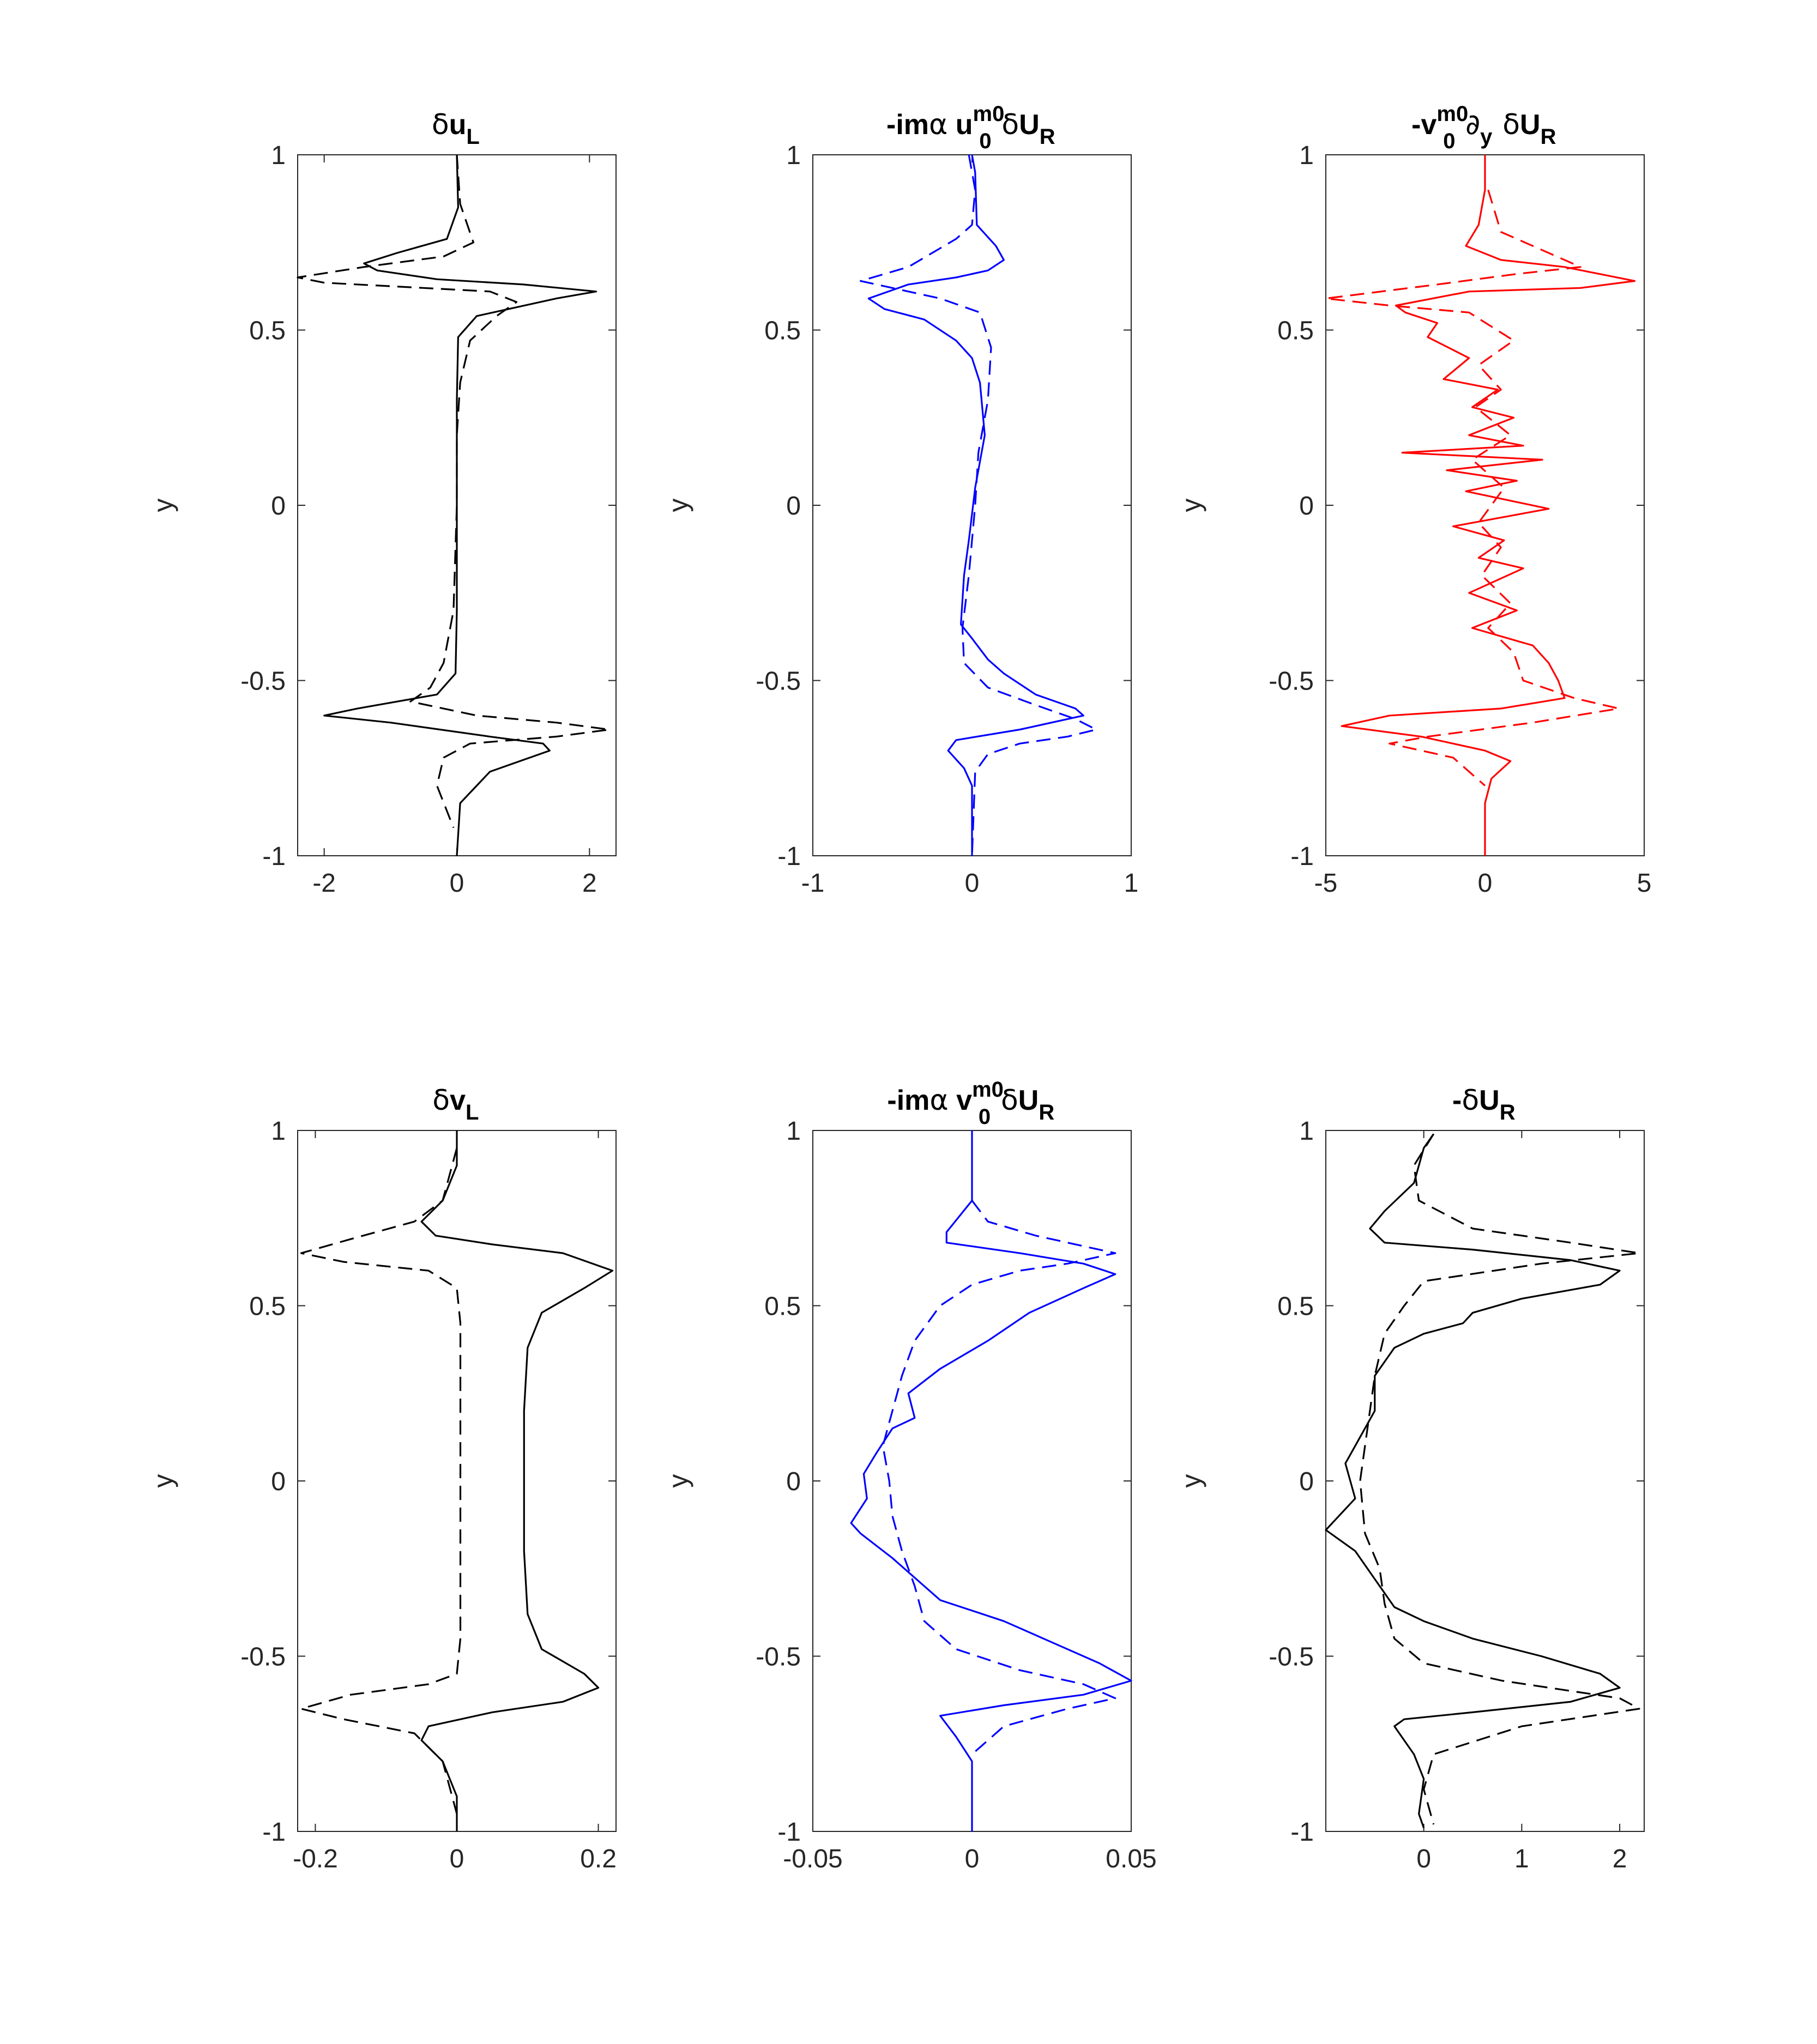  Describe the element at coordinates (1485, 1104) in the screenshot. I see `subplot-title: -δUR` at that location.